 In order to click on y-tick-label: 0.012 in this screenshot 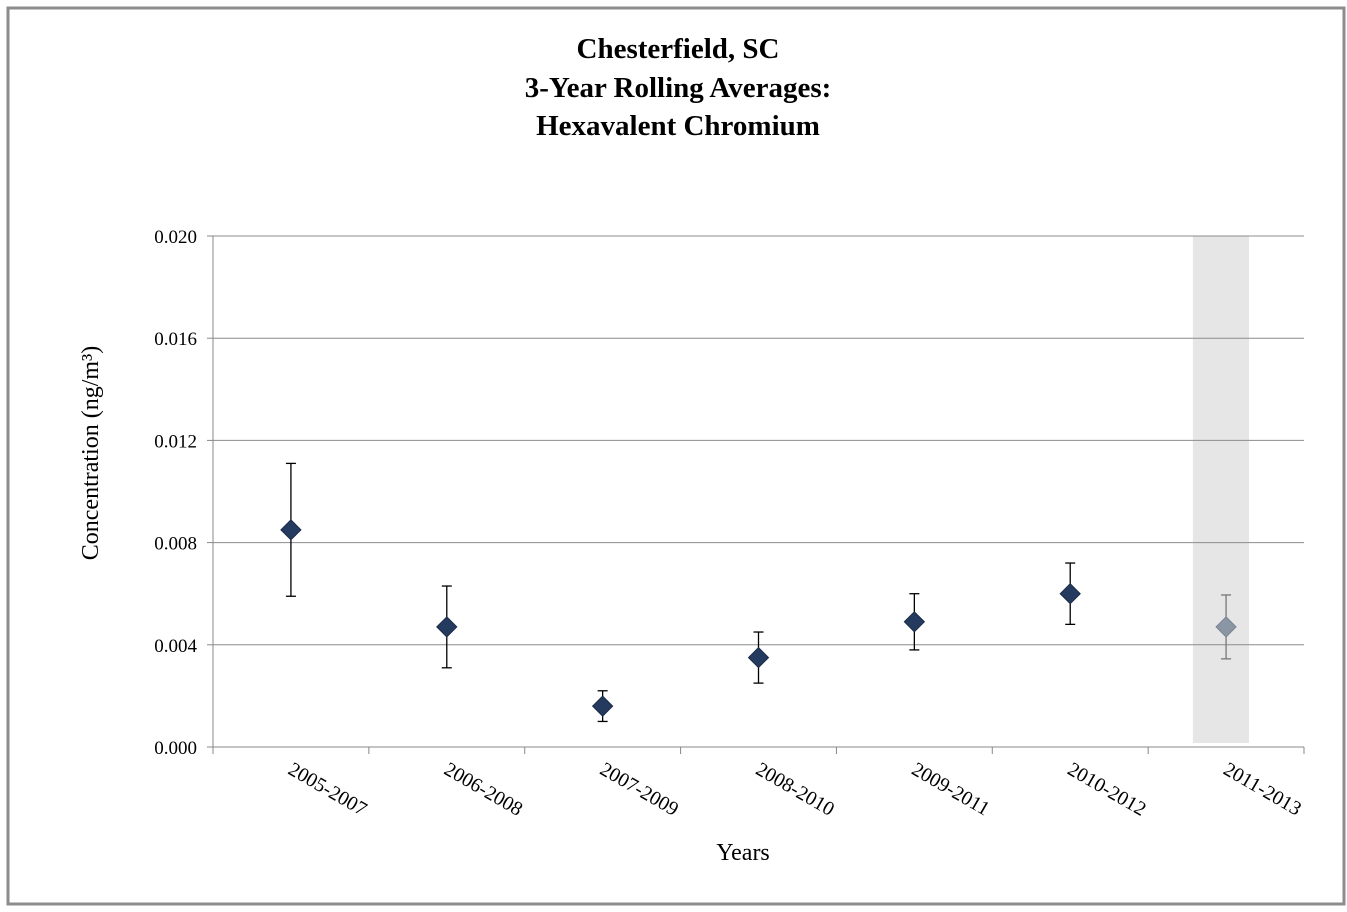, I will do `click(175, 441)`.